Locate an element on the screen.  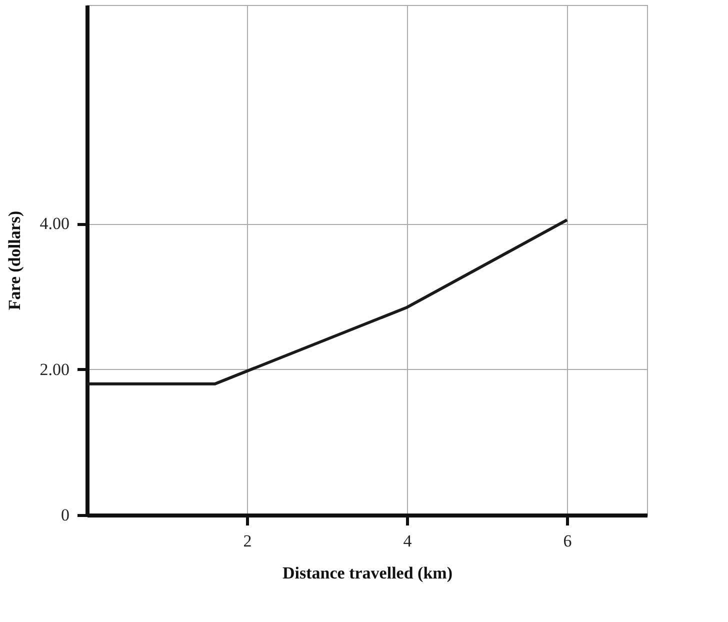
y-tick-label: 4.00 is located at coordinates (55, 224).